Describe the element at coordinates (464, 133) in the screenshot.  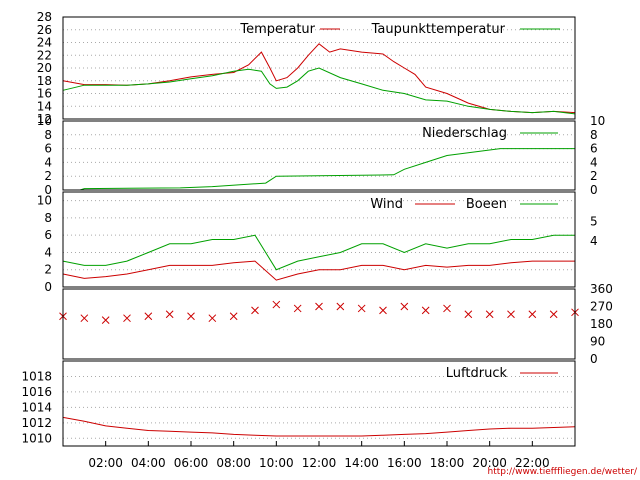
I see `legend-label: Niederschlag` at that location.